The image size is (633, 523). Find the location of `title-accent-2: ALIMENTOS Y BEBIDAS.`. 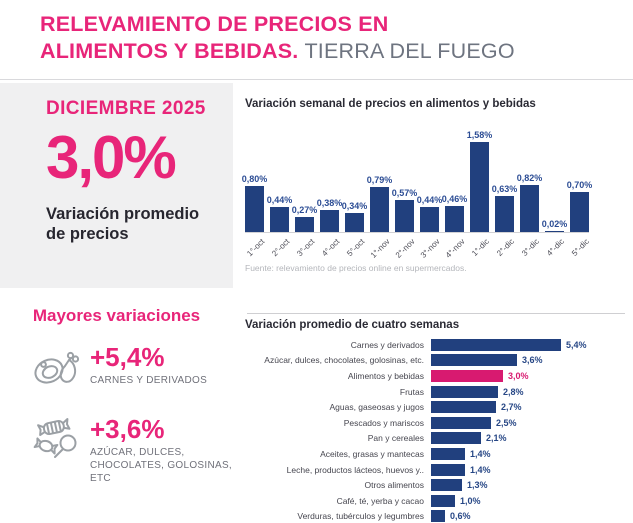

title-accent-2: ALIMENTOS Y BEBIDAS. is located at coordinates (169, 51).